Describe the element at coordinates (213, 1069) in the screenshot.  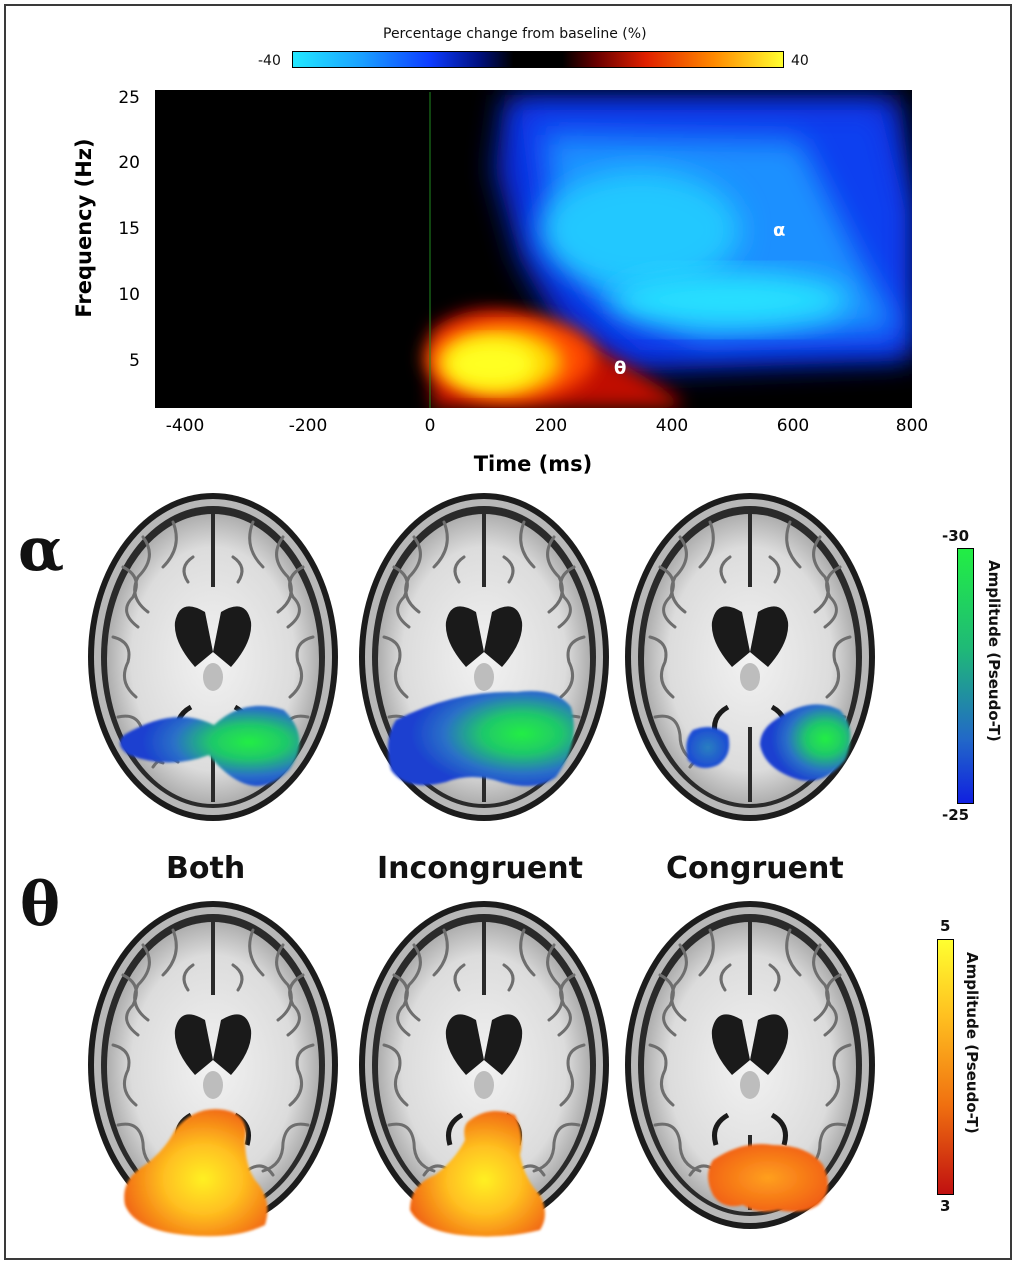
I see `theta-brain-both` at that location.